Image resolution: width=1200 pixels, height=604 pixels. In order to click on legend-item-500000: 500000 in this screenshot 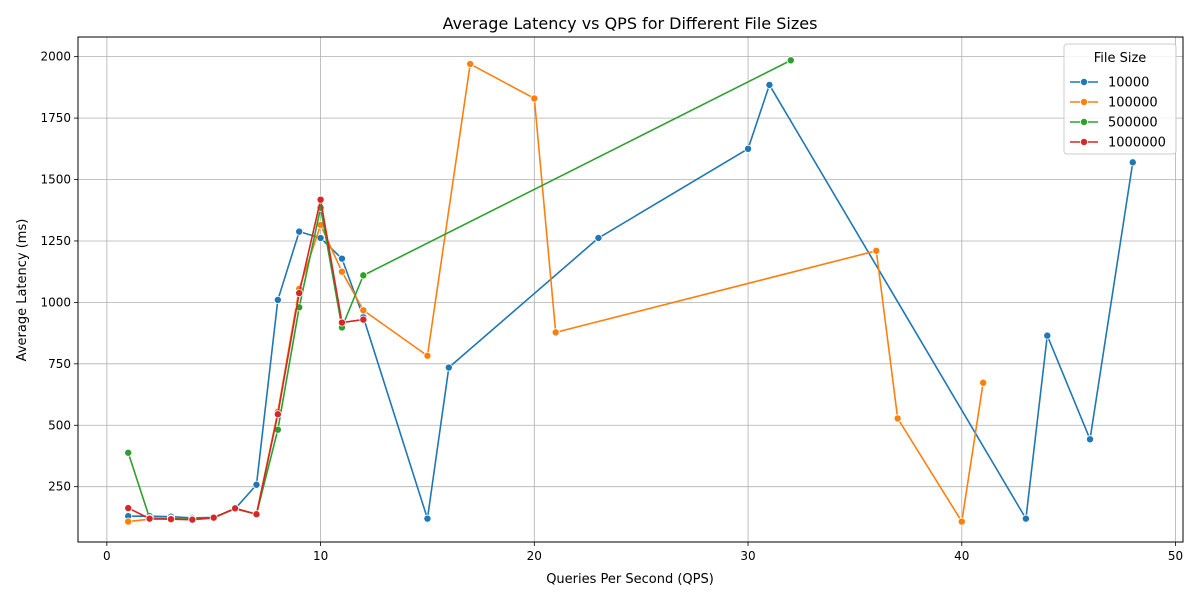, I will do `click(1114, 123)`.